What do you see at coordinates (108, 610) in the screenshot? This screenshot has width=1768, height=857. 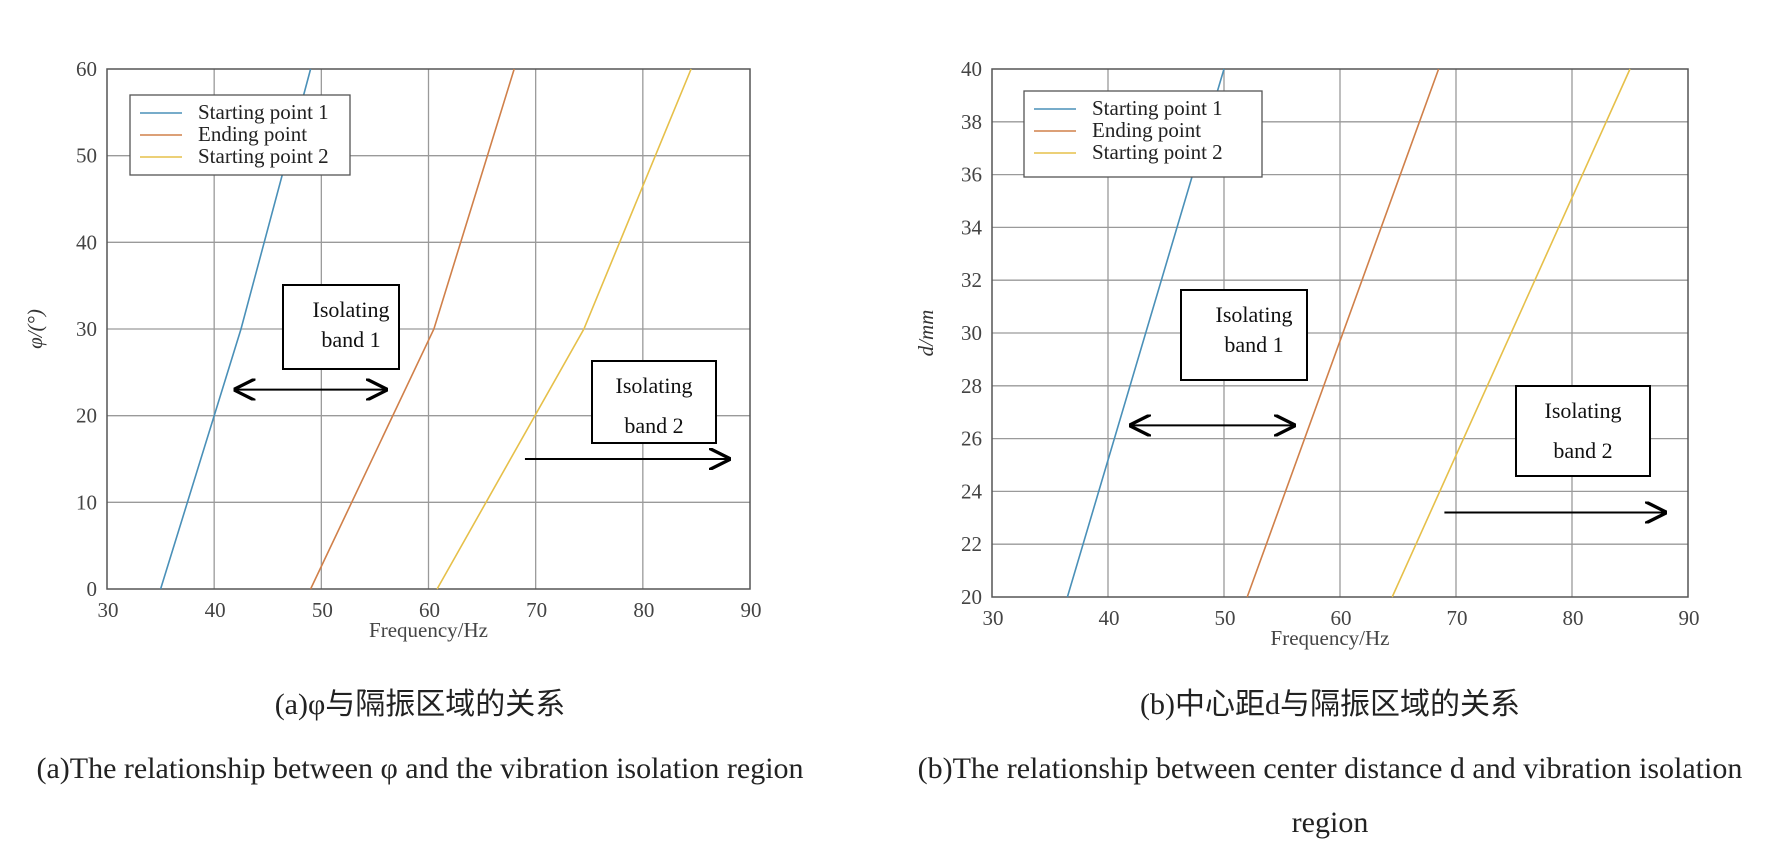 I see `x-tick-label-a: 30` at bounding box center [108, 610].